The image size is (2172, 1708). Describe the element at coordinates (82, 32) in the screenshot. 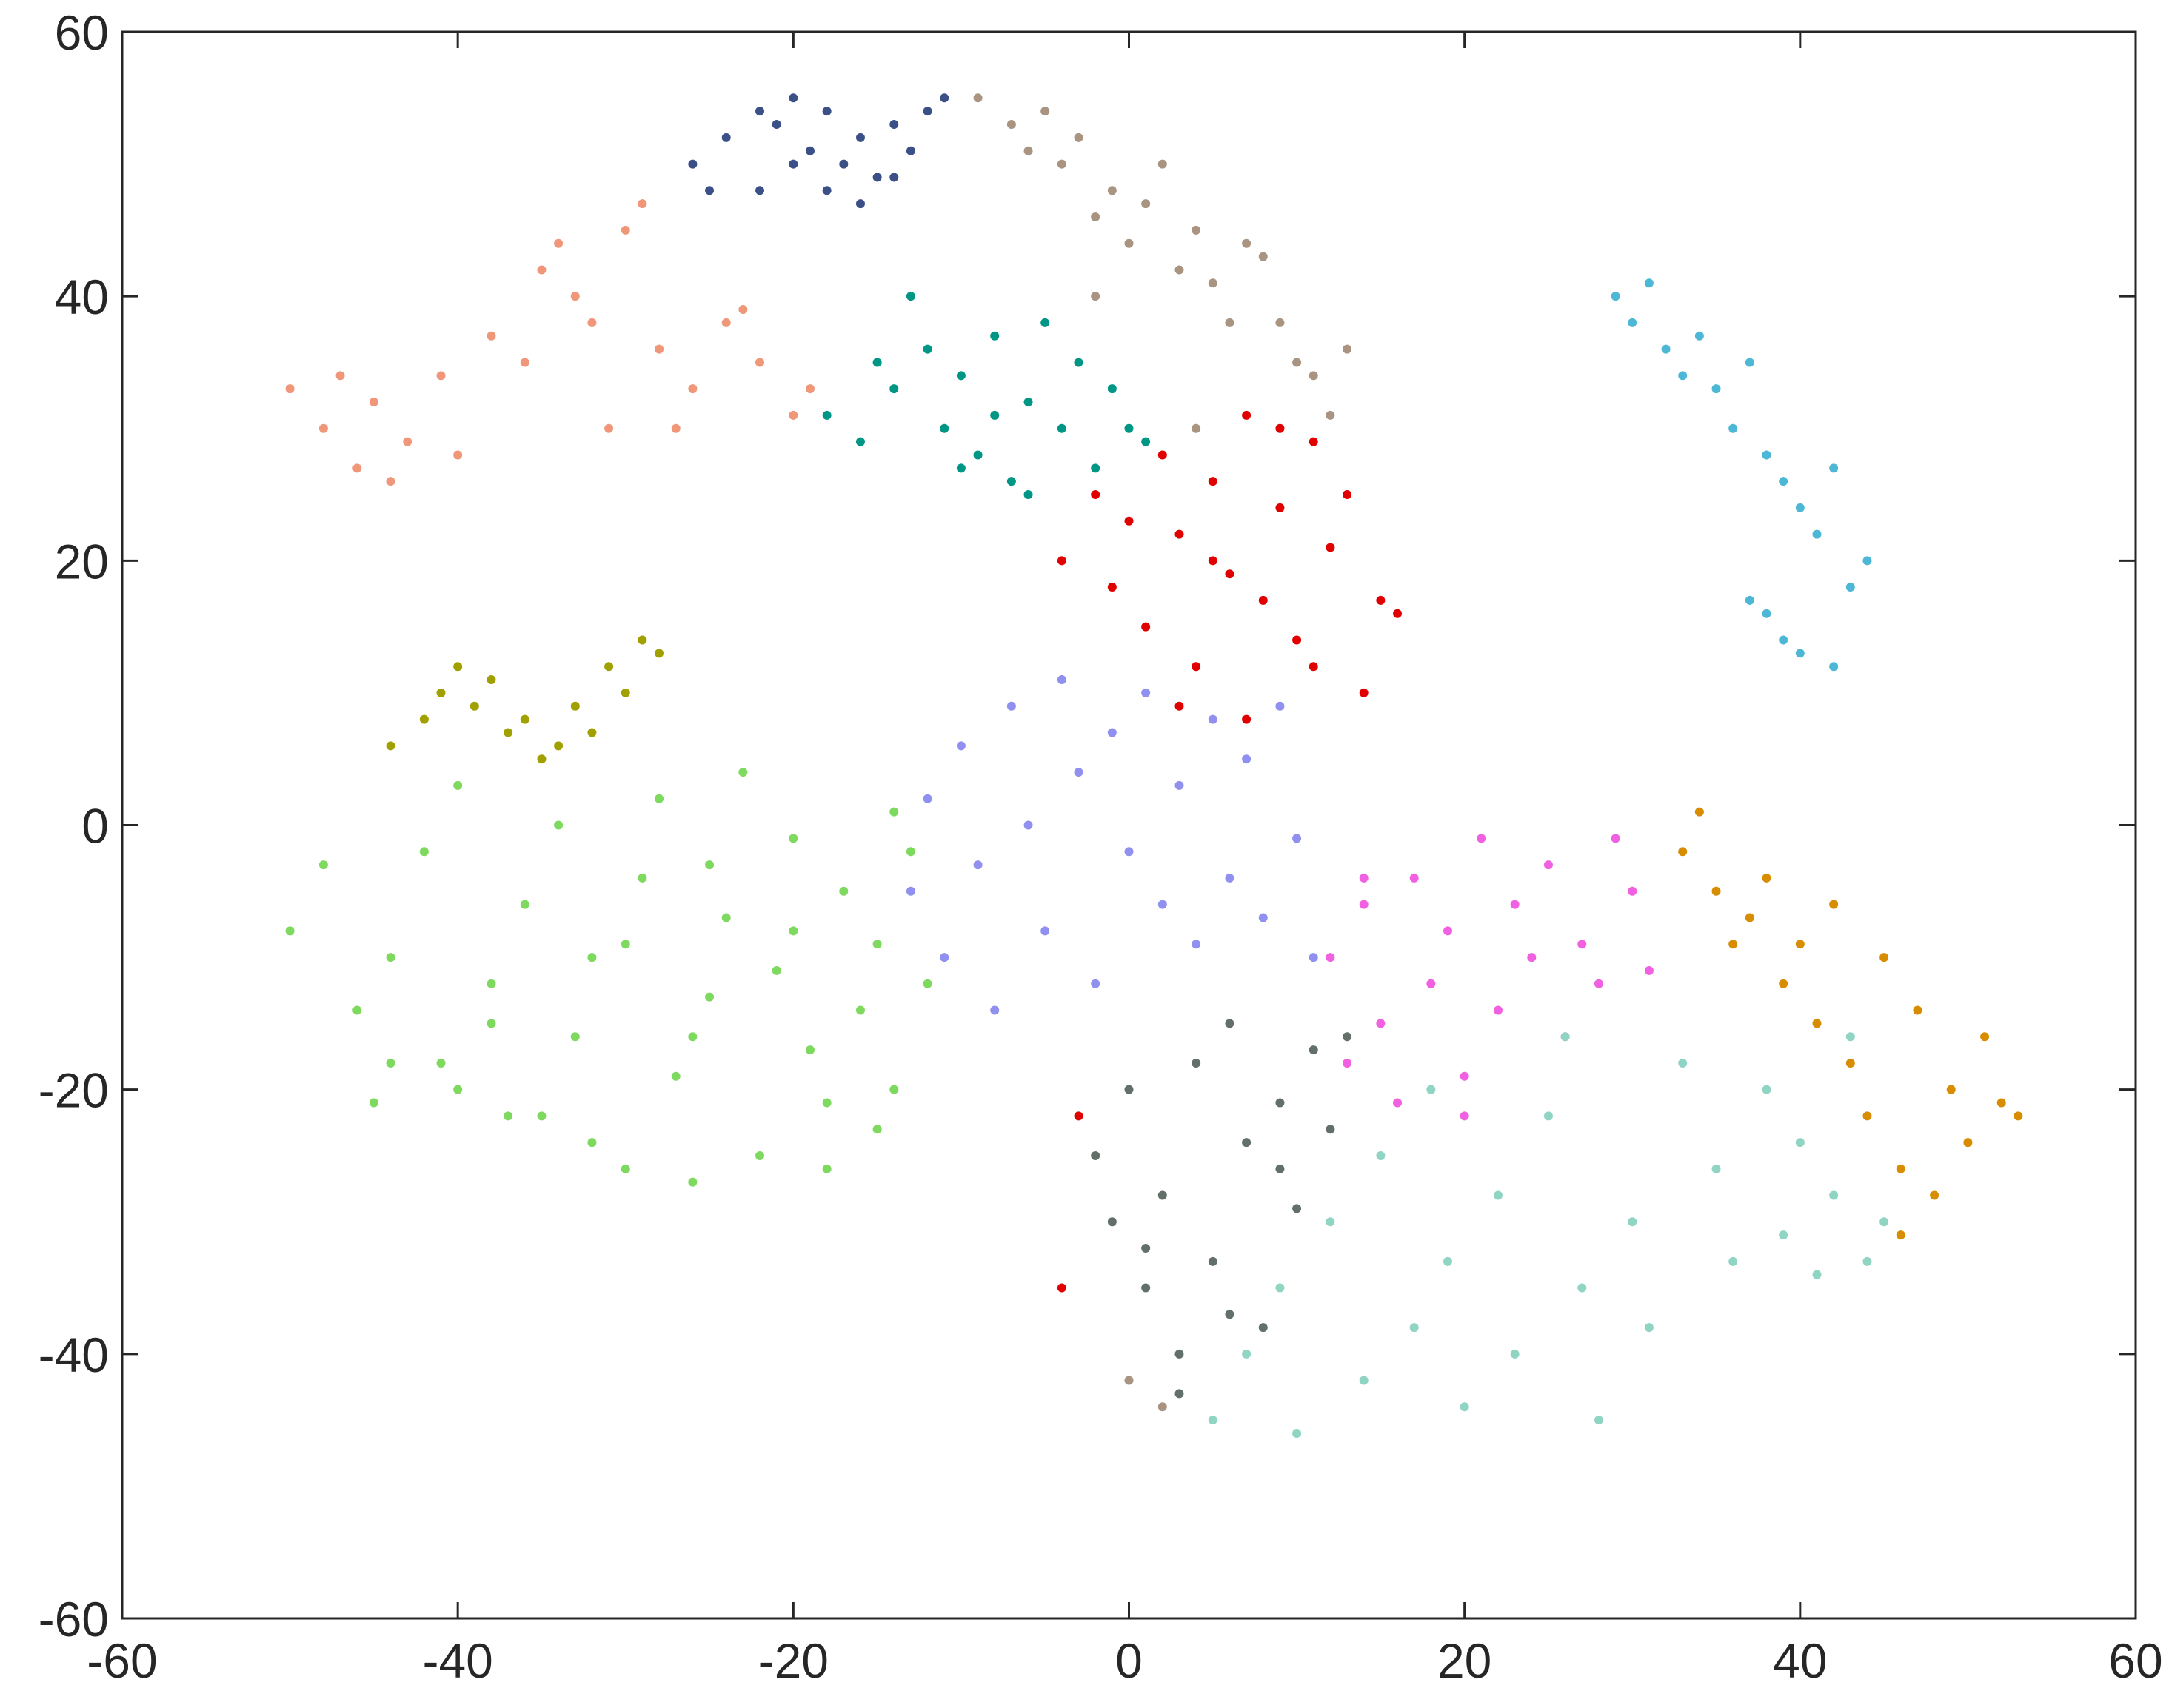

I see `y-tick-label: 60` at that location.